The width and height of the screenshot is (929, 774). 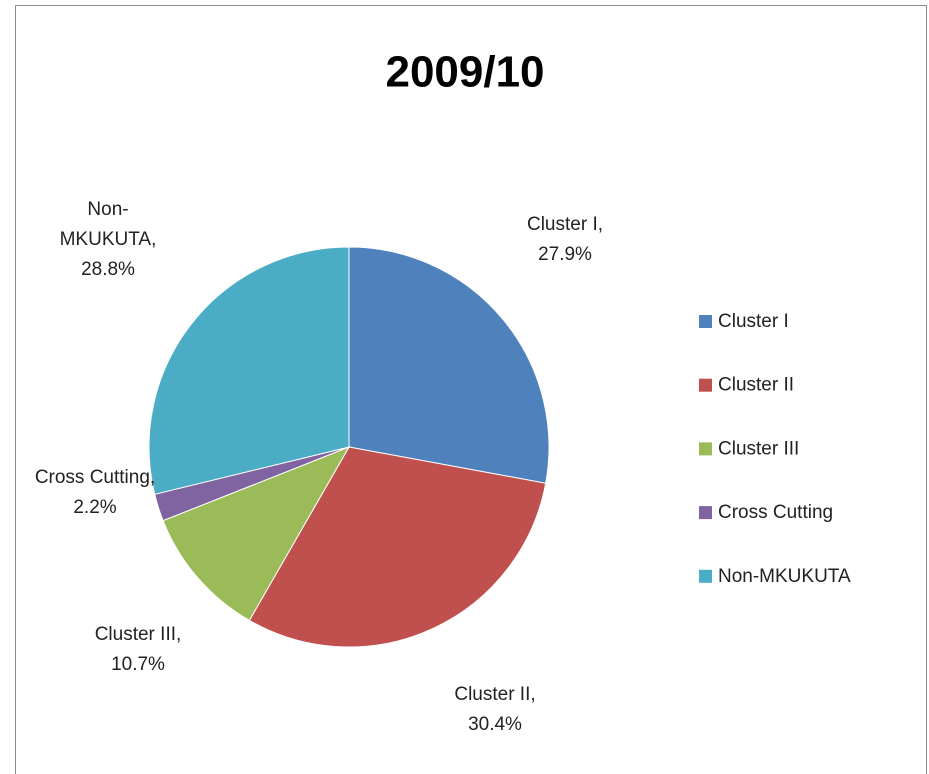 What do you see at coordinates (756, 385) in the screenshot?
I see `legend-label: Cluster II` at bounding box center [756, 385].